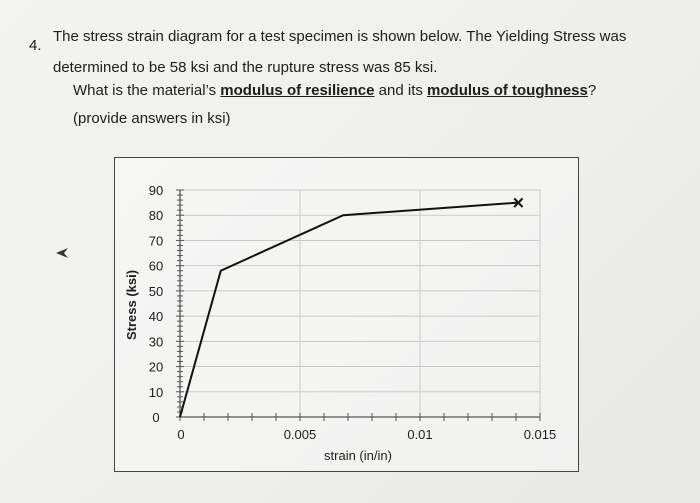 This screenshot has width=700, height=503. What do you see at coordinates (156, 215) in the screenshot?
I see `y-tick-label: 80` at bounding box center [156, 215].